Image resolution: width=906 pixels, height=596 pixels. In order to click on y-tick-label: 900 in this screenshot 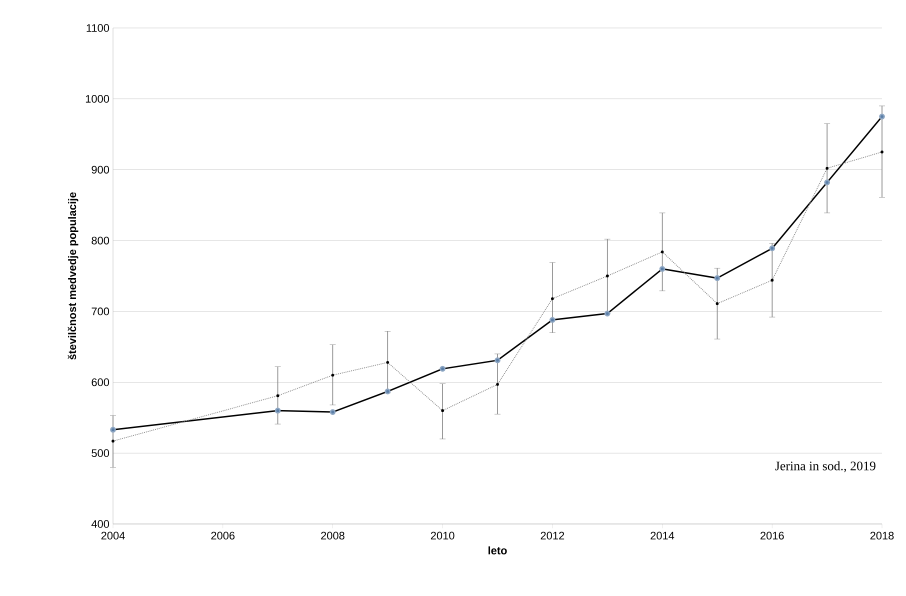, I will do `click(101, 170)`.